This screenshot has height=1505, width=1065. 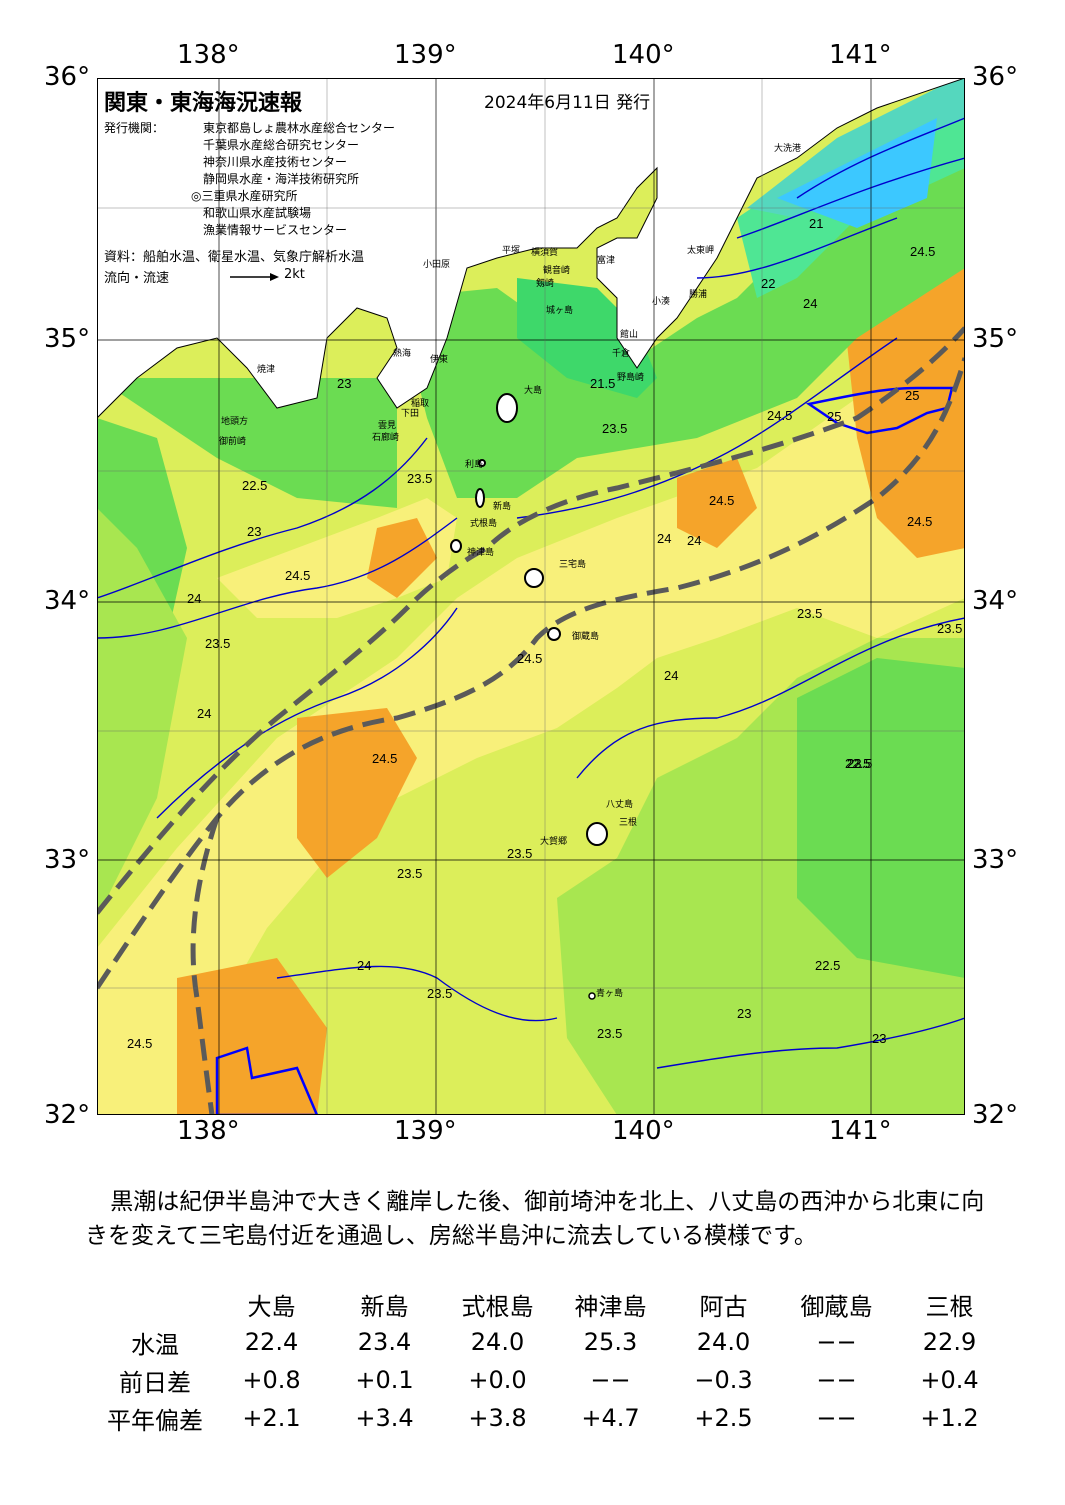 What do you see at coordinates (810, 1043) in the screenshot?
I see `isotherm-23-south` at bounding box center [810, 1043].